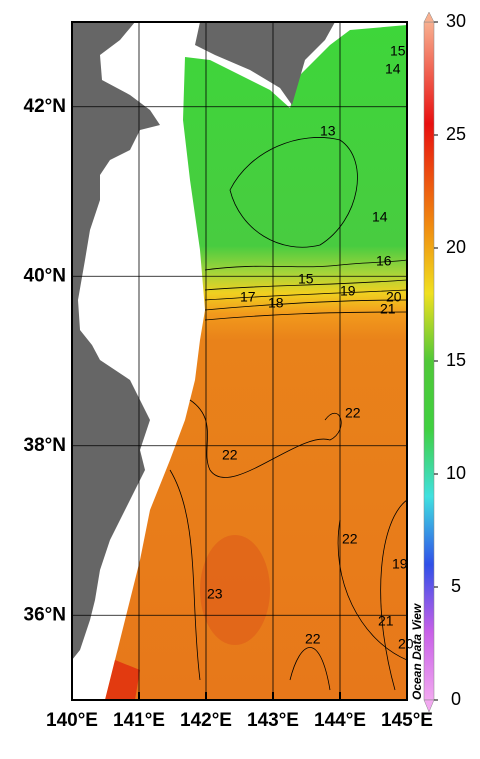  What do you see at coordinates (45, 445) in the screenshot?
I see `y-tick-label: 38°N` at bounding box center [45, 445].